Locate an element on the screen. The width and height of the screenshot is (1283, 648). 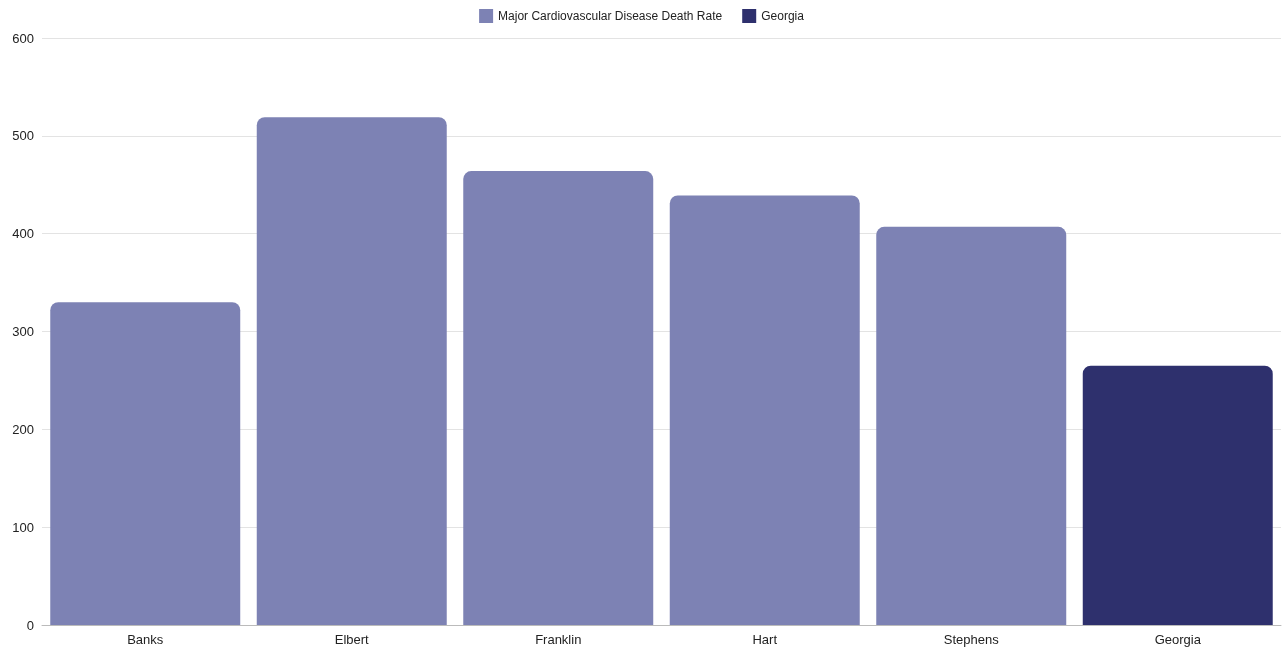
legend-label: Major Cardiovascular Disease Death Rate is located at coordinates (610, 16).